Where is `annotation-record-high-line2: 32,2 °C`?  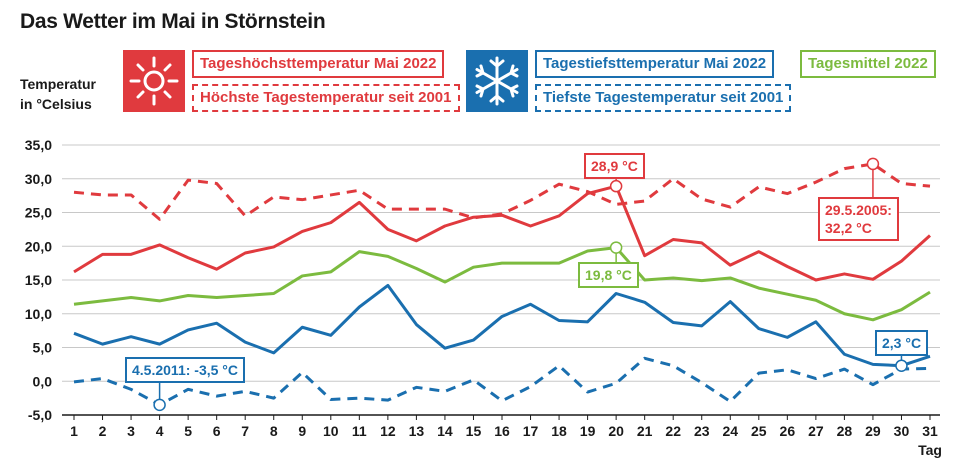
annotation-record-high-line2: 32,2 °C is located at coordinates (848, 228).